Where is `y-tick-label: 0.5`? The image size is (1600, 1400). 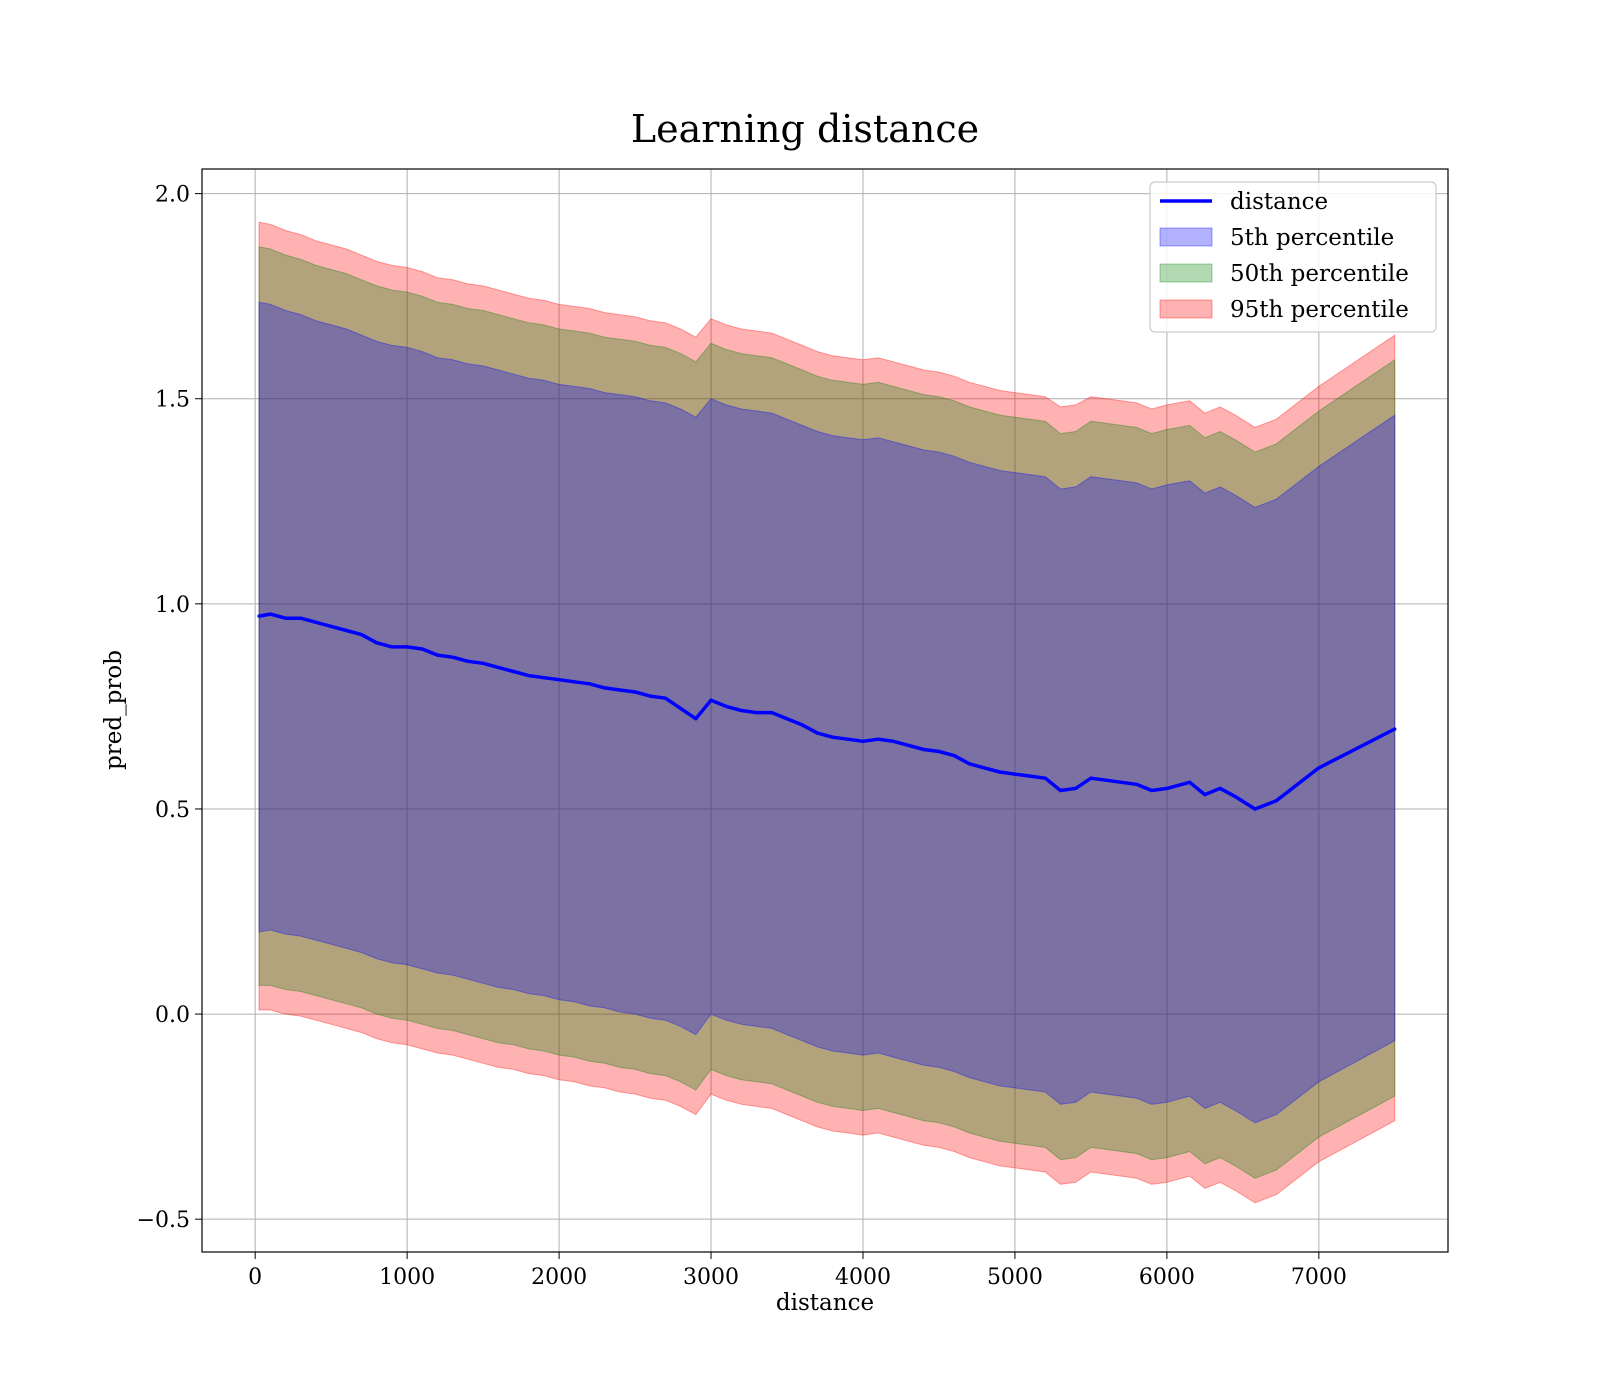 y-tick-label: 0.5 is located at coordinates (172, 810).